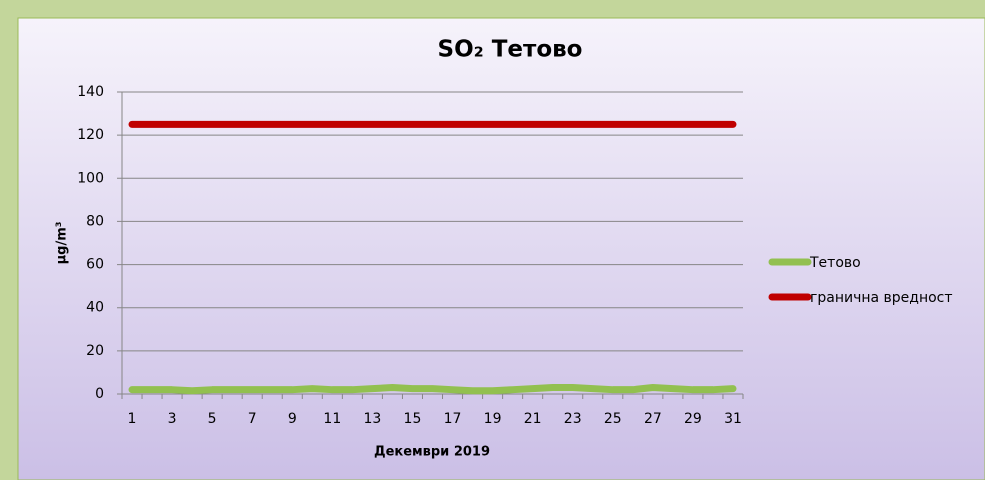  What do you see at coordinates (493, 419) in the screenshot?
I see `x-tick-label: 19` at bounding box center [493, 419].